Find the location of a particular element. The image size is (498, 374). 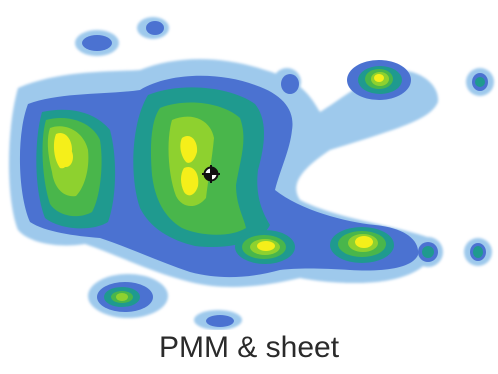

figure-caption: PMM & sheet is located at coordinates (249, 347).